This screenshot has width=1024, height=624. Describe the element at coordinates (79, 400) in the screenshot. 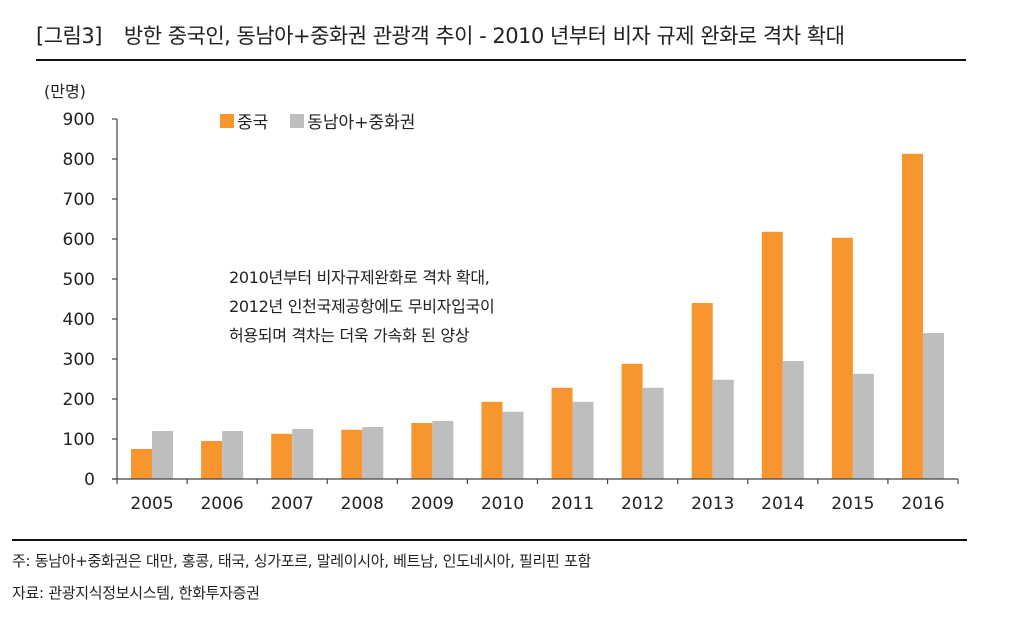

I see `y-tick-label: 200` at that location.